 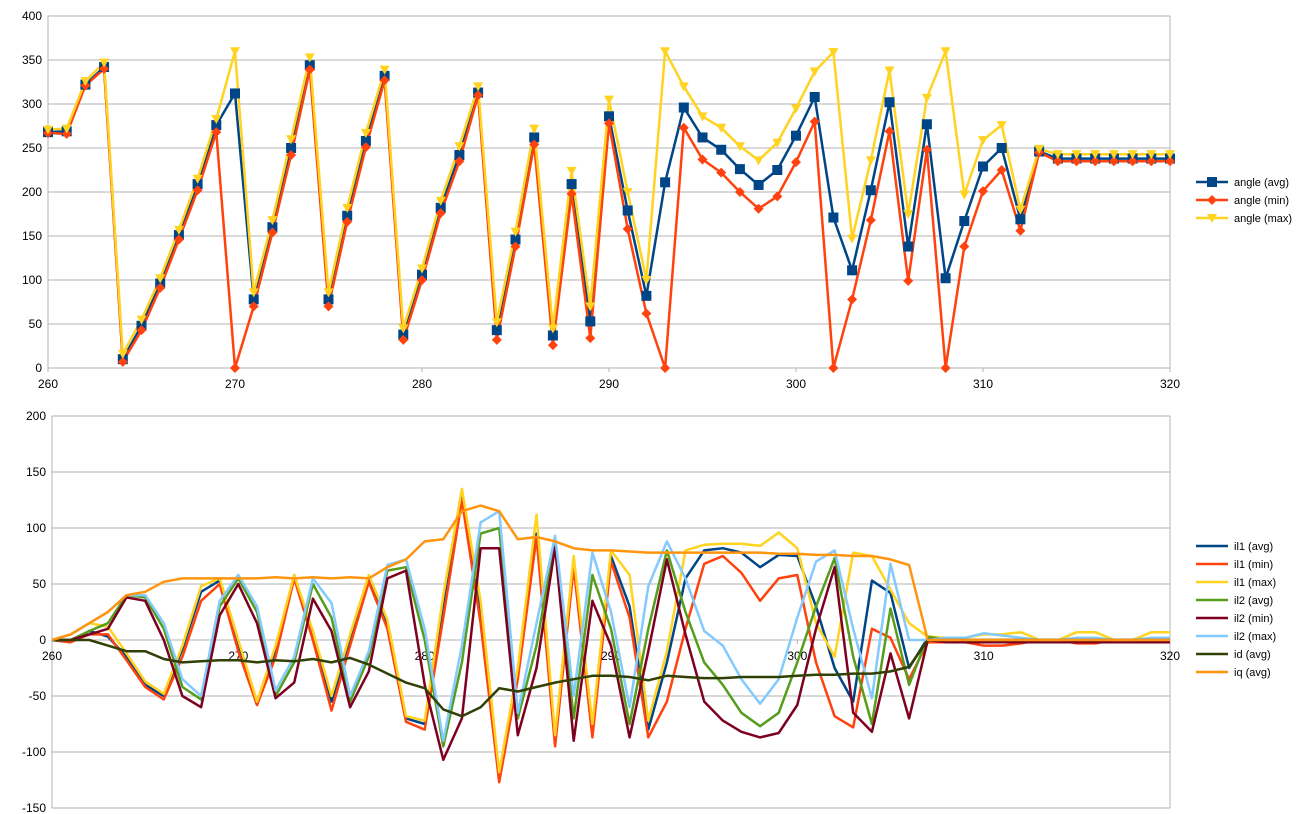 I want to click on legend-label: il1 (max), so click(x=1255, y=583).